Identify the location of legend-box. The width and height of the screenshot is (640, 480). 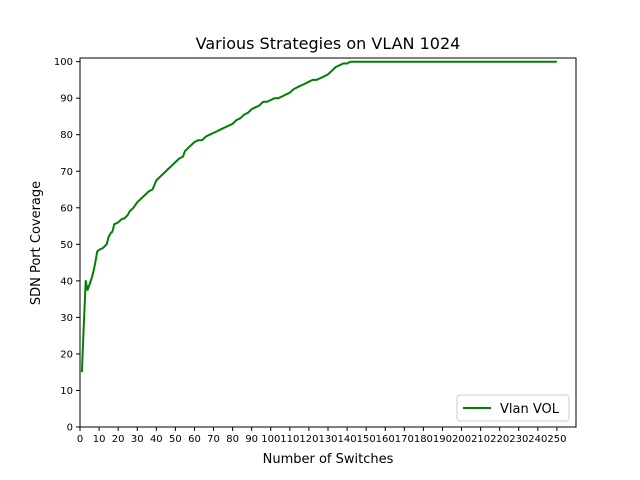
(513, 408).